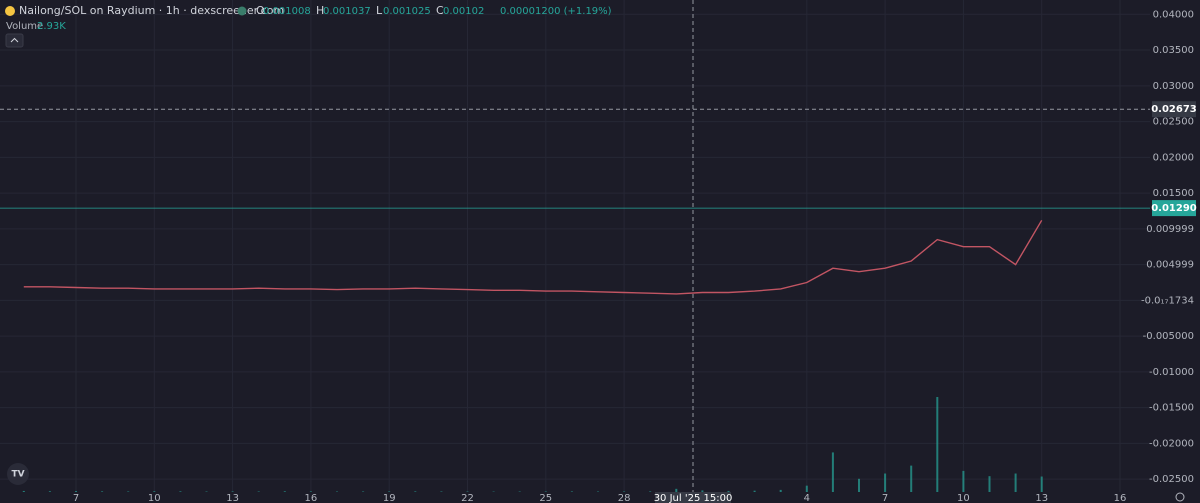 The image size is (1200, 503). What do you see at coordinates (242, 11) in the screenshot?
I see `status-dot` at bounding box center [242, 11].